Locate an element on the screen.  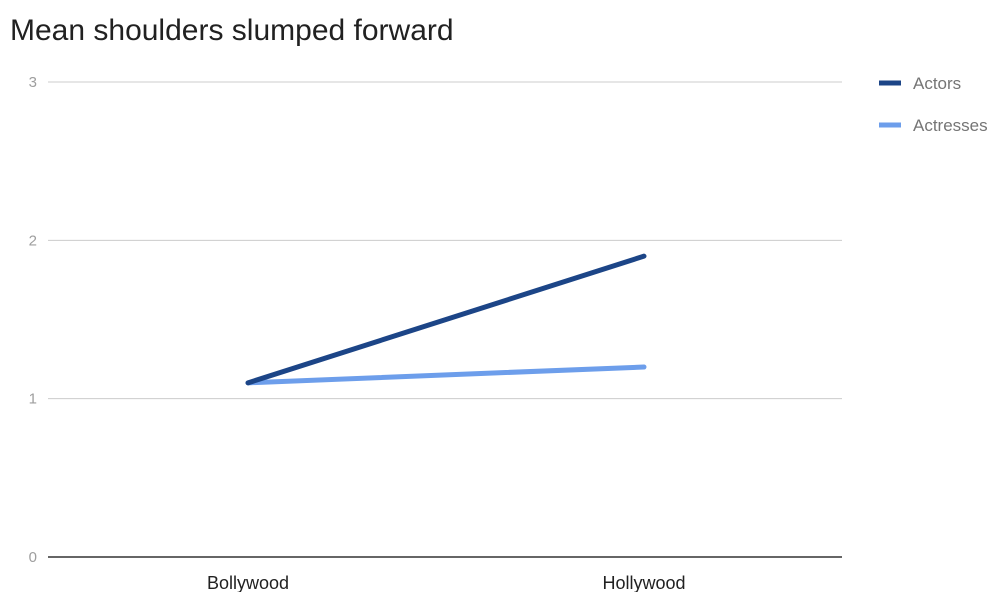
series-line-actresses is located at coordinates (446, 375).